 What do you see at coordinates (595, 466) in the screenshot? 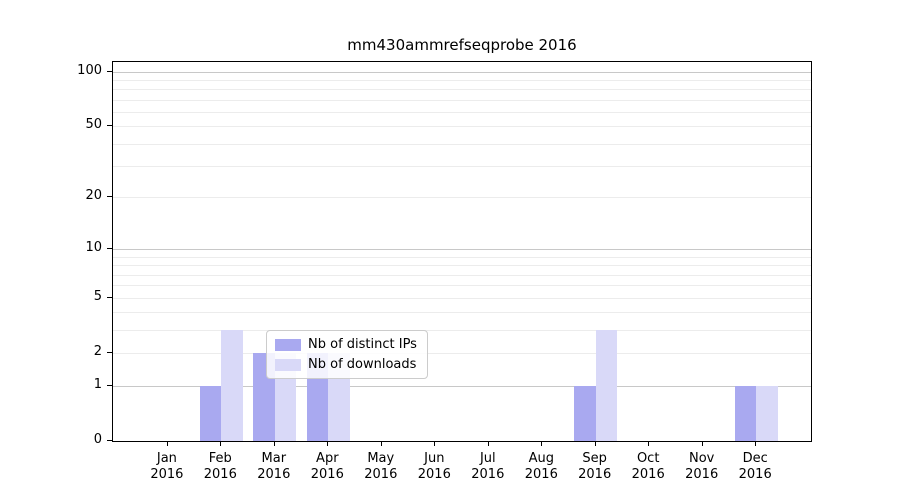
I see `x-tick-label: Sep 2016` at bounding box center [595, 466].